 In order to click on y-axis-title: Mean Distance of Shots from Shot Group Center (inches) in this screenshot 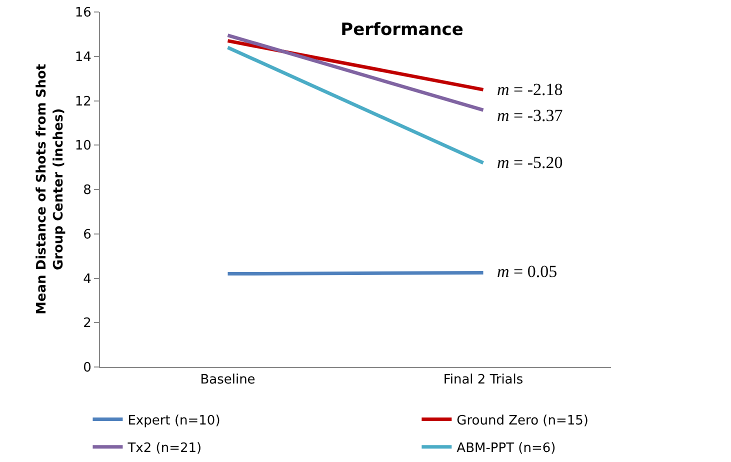, I will do `click(50, 189)`.